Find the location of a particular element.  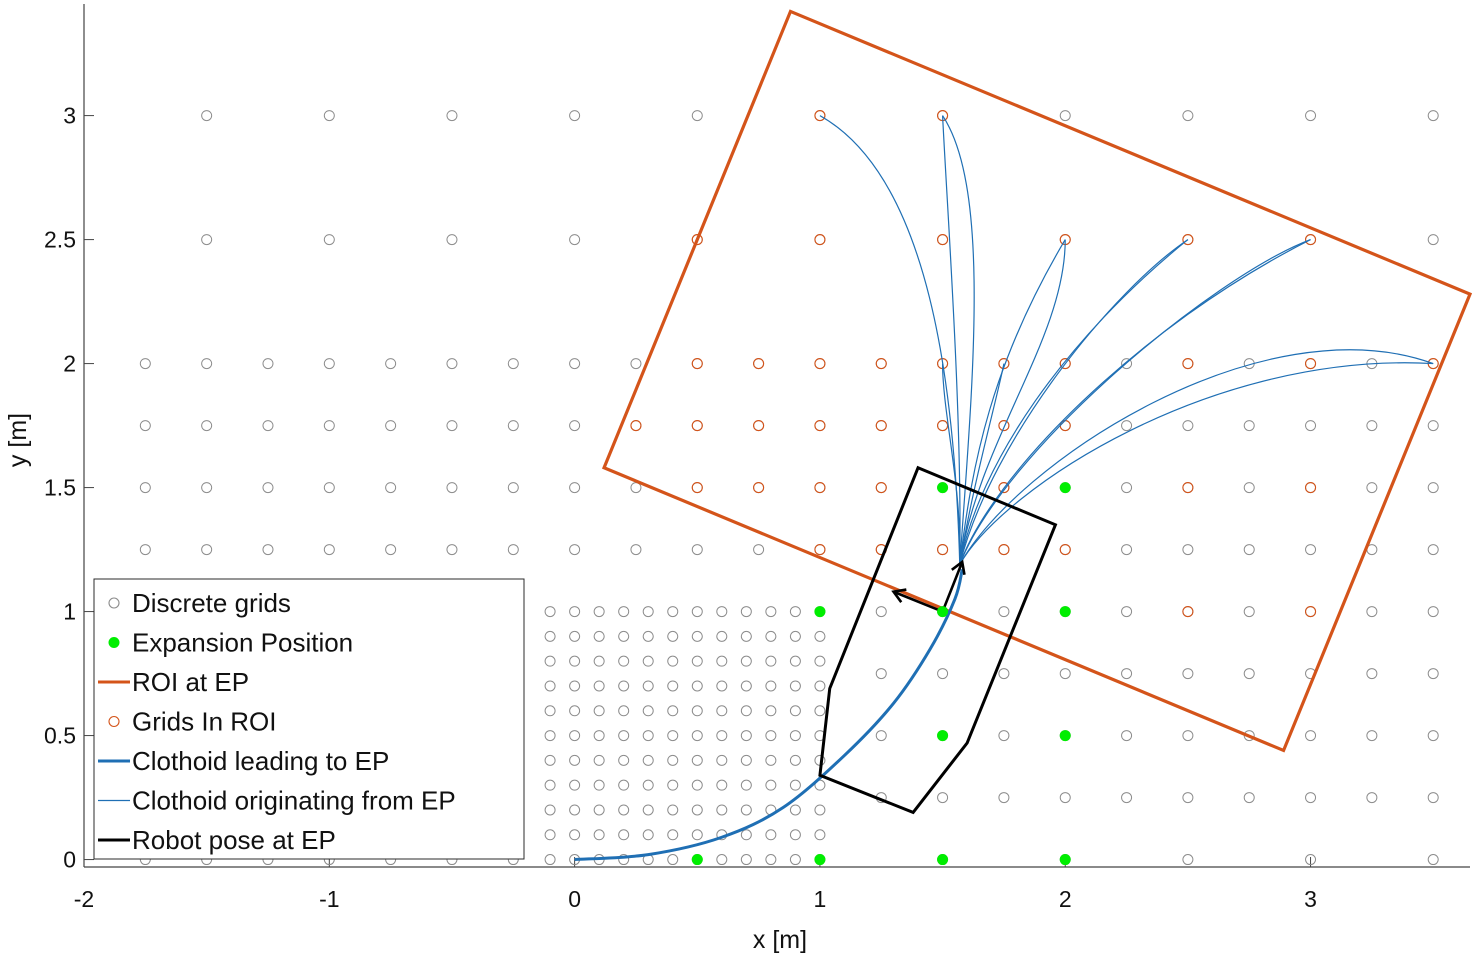

y-tick-label: 0 is located at coordinates (69, 860).